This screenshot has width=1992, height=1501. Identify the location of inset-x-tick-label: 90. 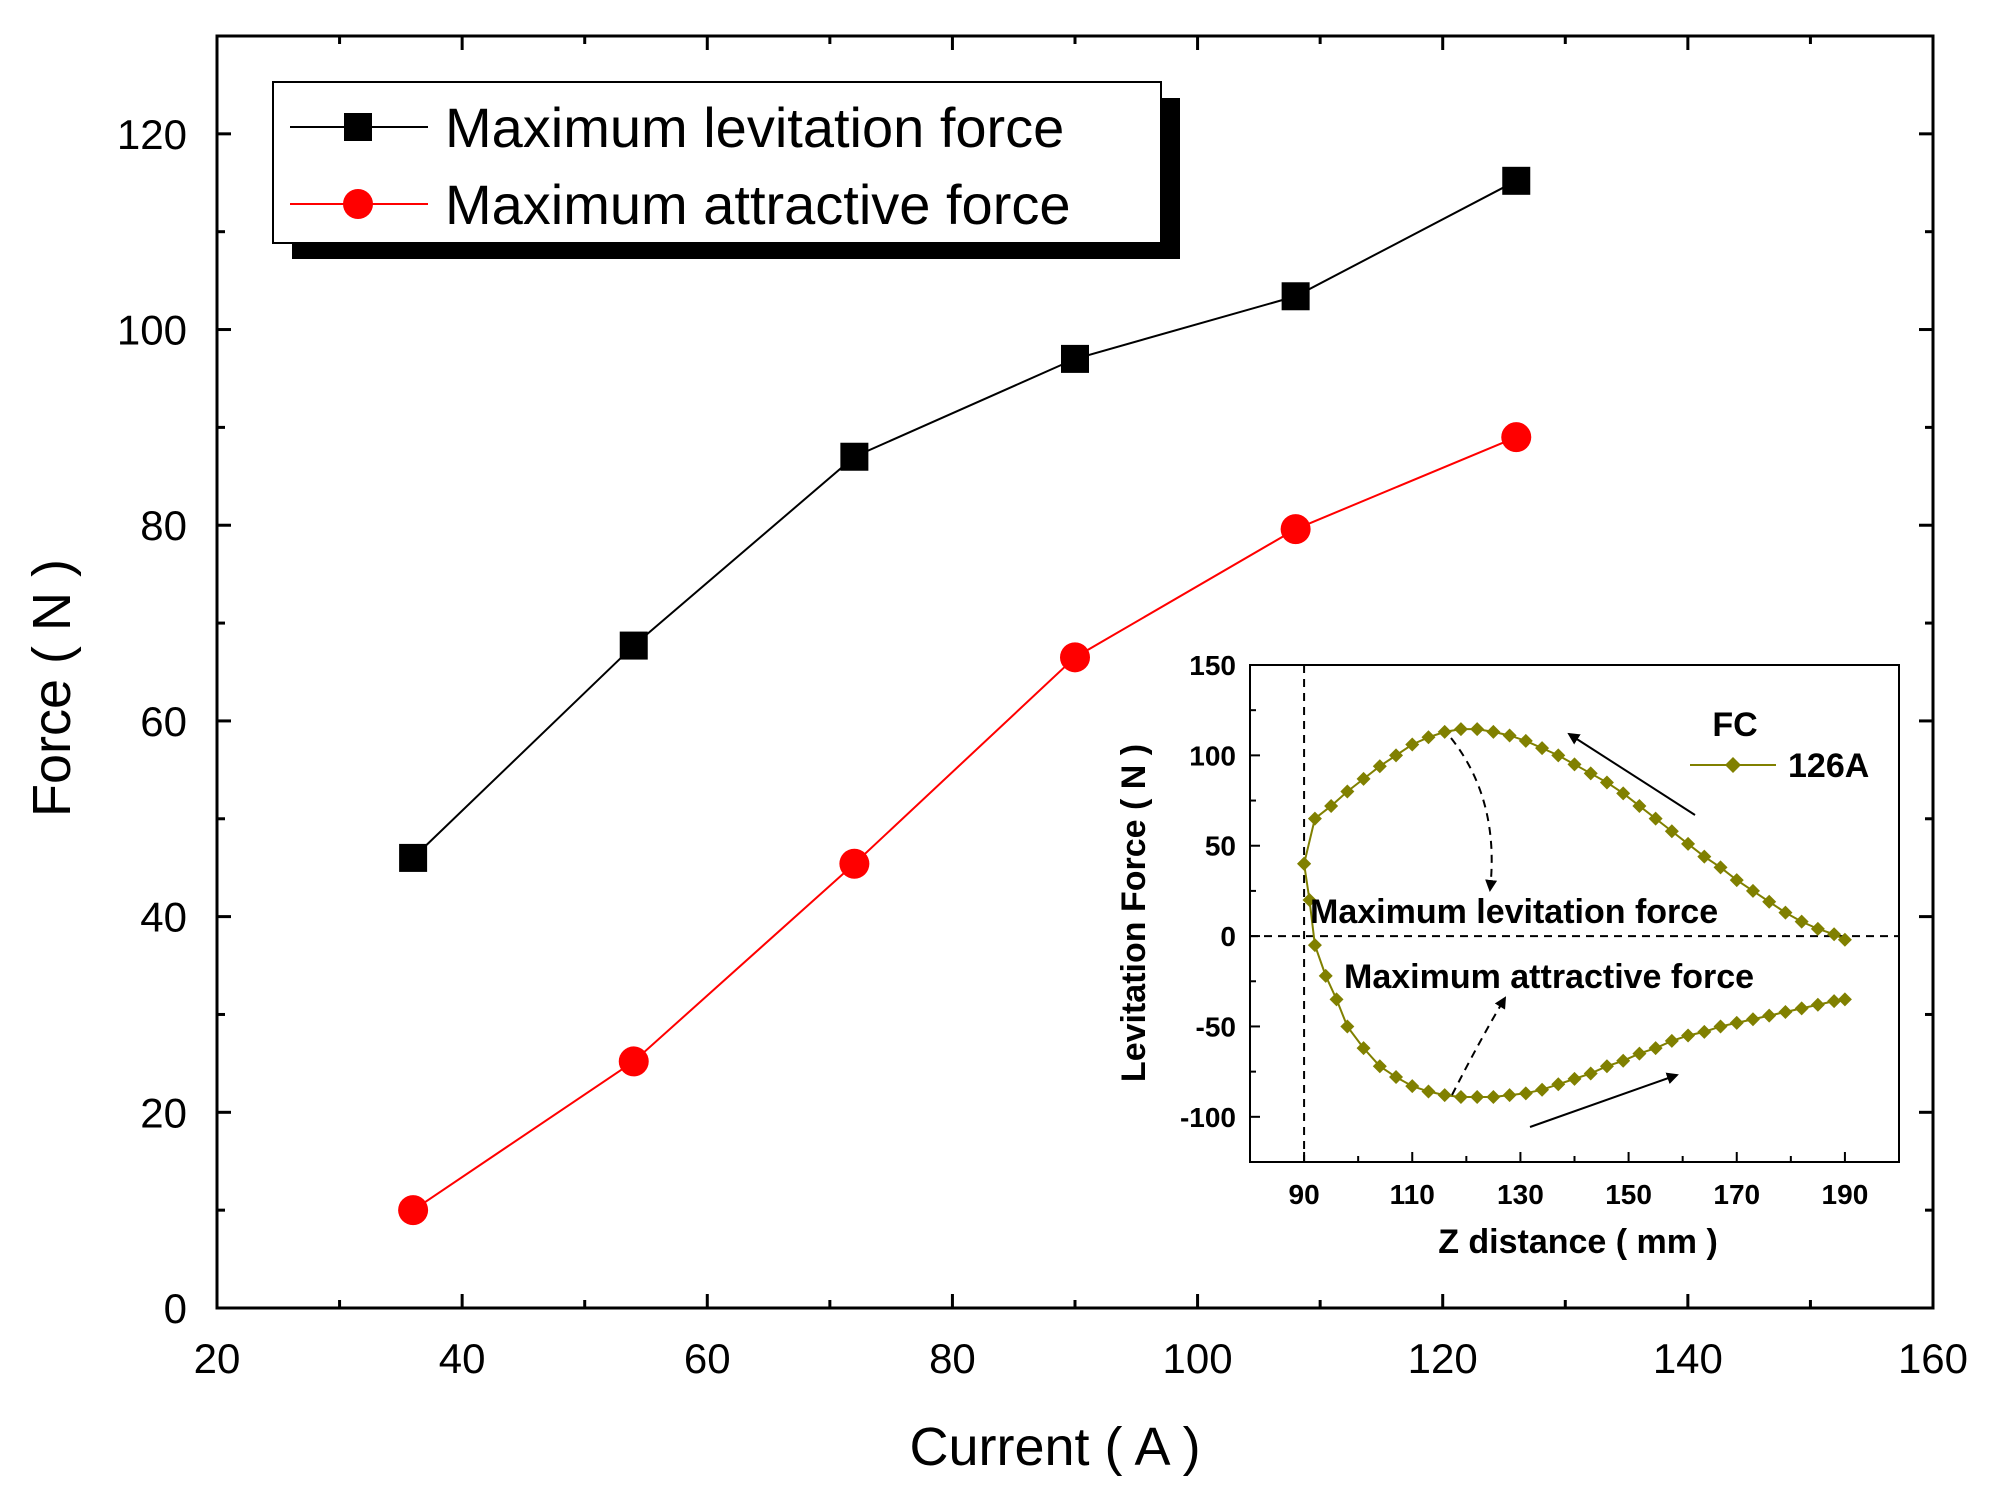
(1304, 1194).